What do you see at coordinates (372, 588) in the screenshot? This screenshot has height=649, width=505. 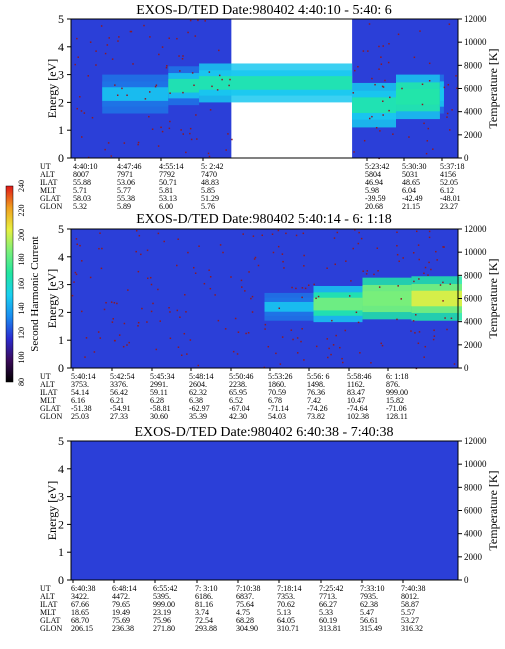 I see `table-cell: 7:33:10` at bounding box center [372, 588].